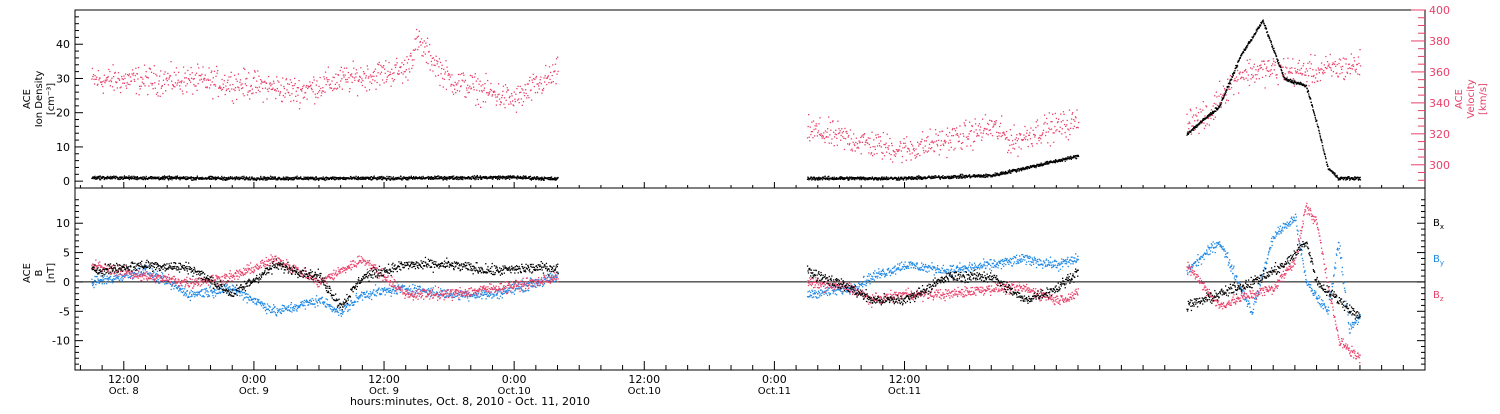 Image resolution: width=1500 pixels, height=414 pixels. I want to click on field-tick-label: -5, so click(64, 311).